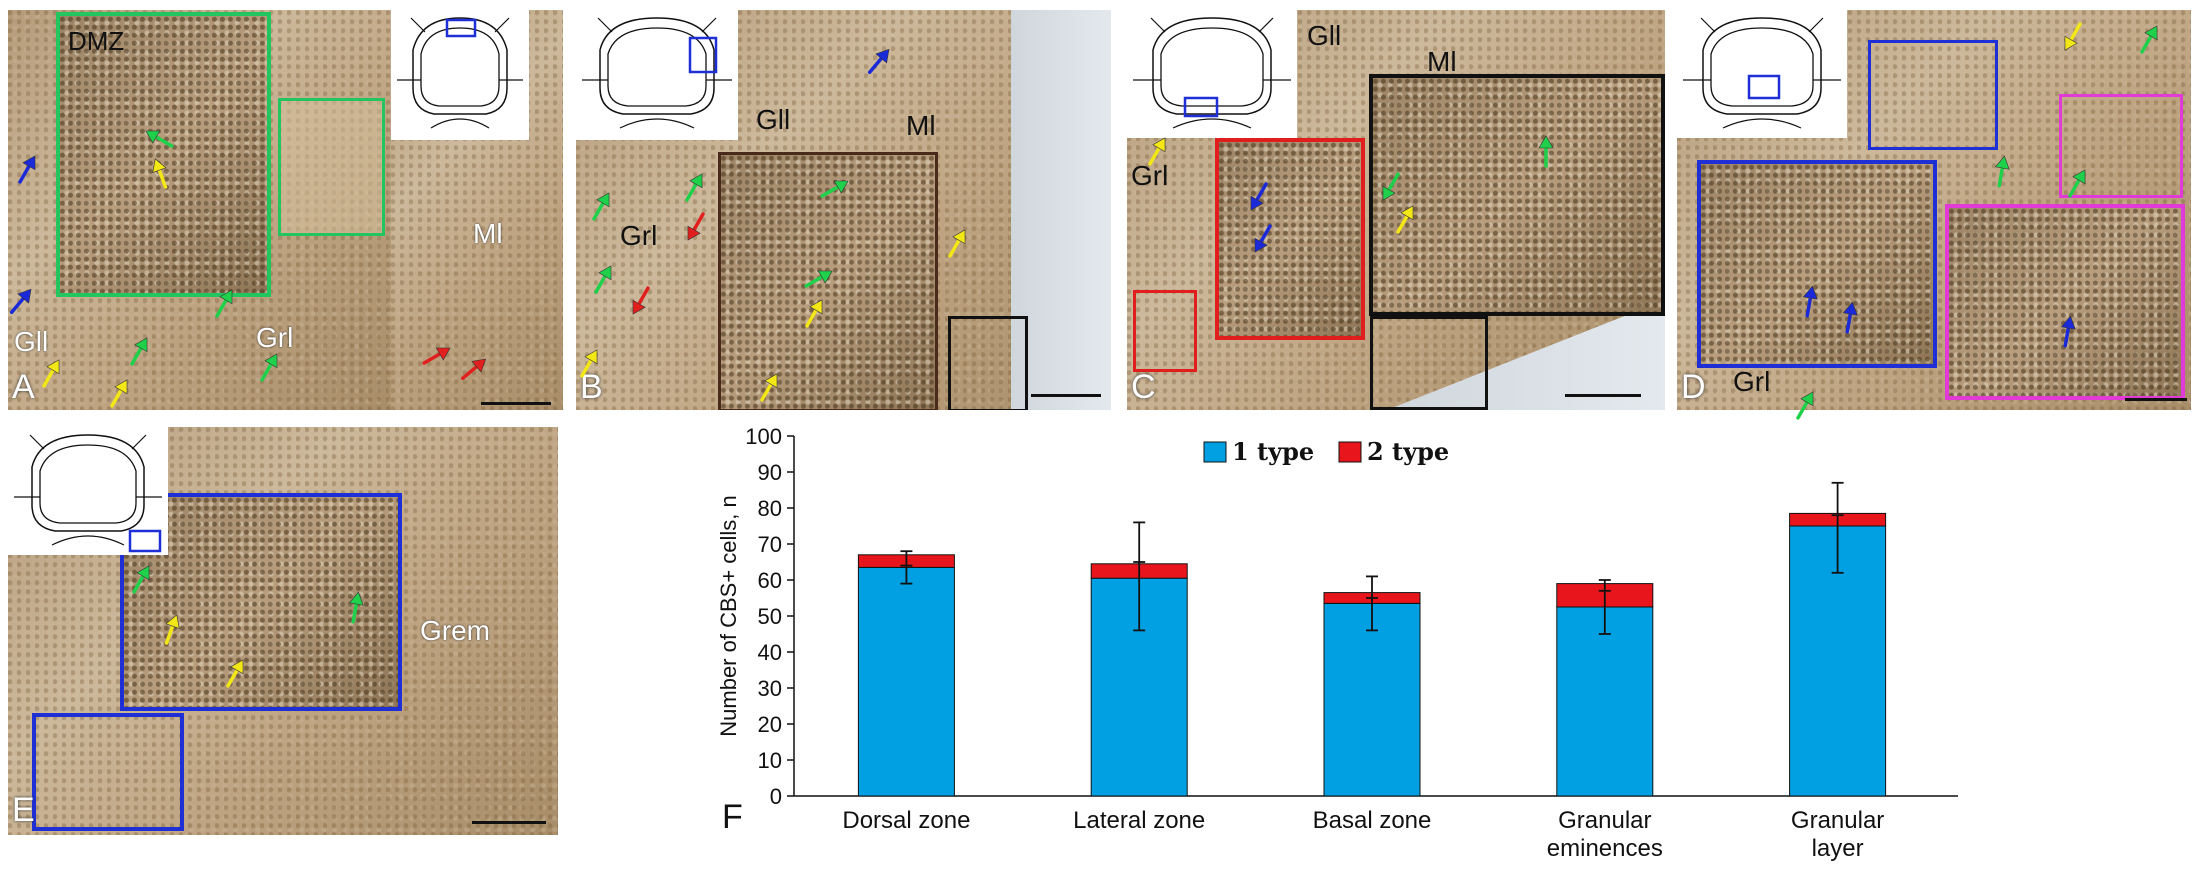 This screenshot has width=2198, height=873. I want to click on panel-letter-c: C, so click(1143, 387).